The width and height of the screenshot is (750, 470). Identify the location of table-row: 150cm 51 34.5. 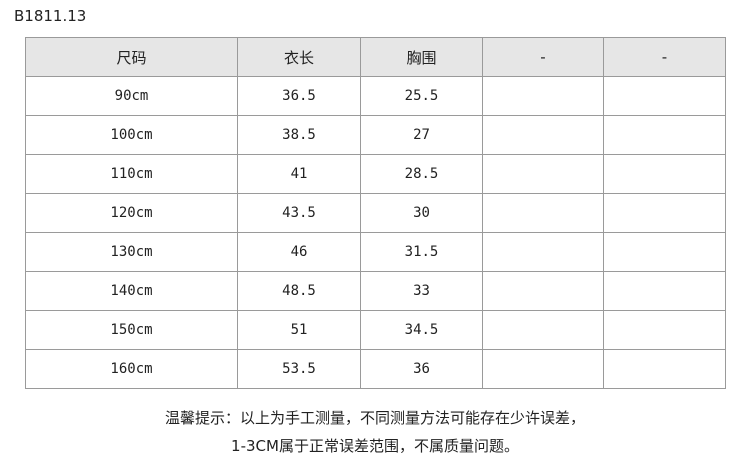
(375, 330).